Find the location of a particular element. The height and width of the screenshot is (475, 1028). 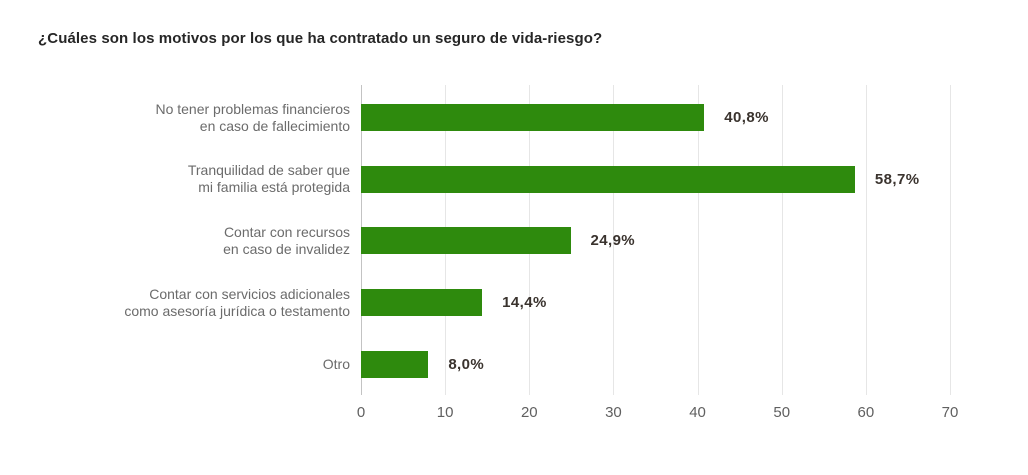

x-axis-tick-labels: 0 10 20 30 40 50 60 70 is located at coordinates (658, 415).